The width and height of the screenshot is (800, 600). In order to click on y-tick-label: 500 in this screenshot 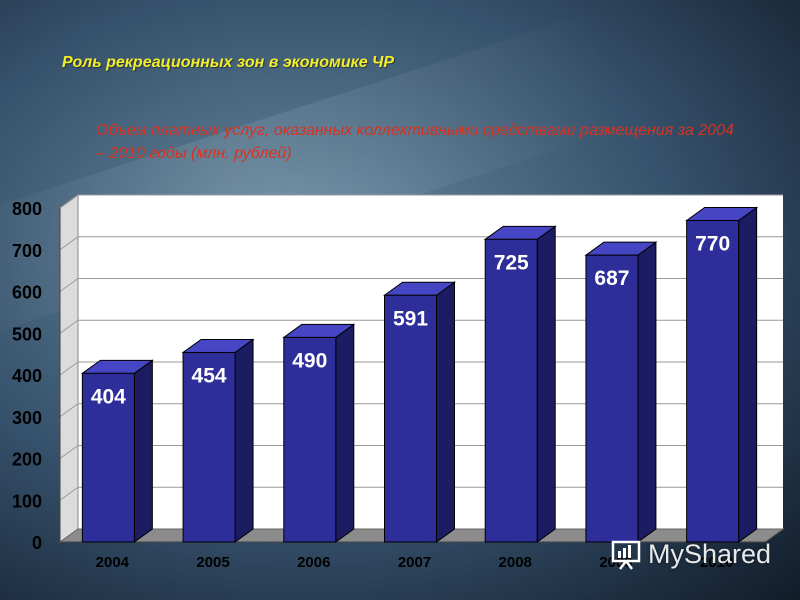, I will do `click(27, 334)`.